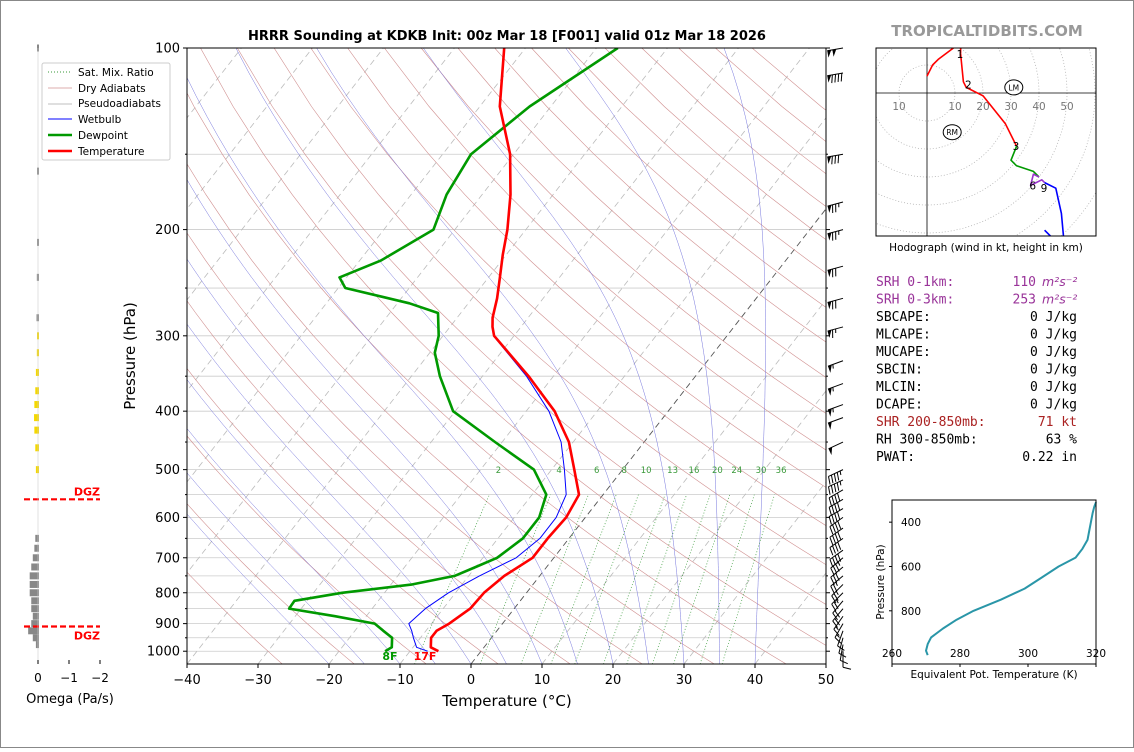 The width and height of the screenshot is (1134, 752). I want to click on x-tick-label: 40, so click(755, 680).